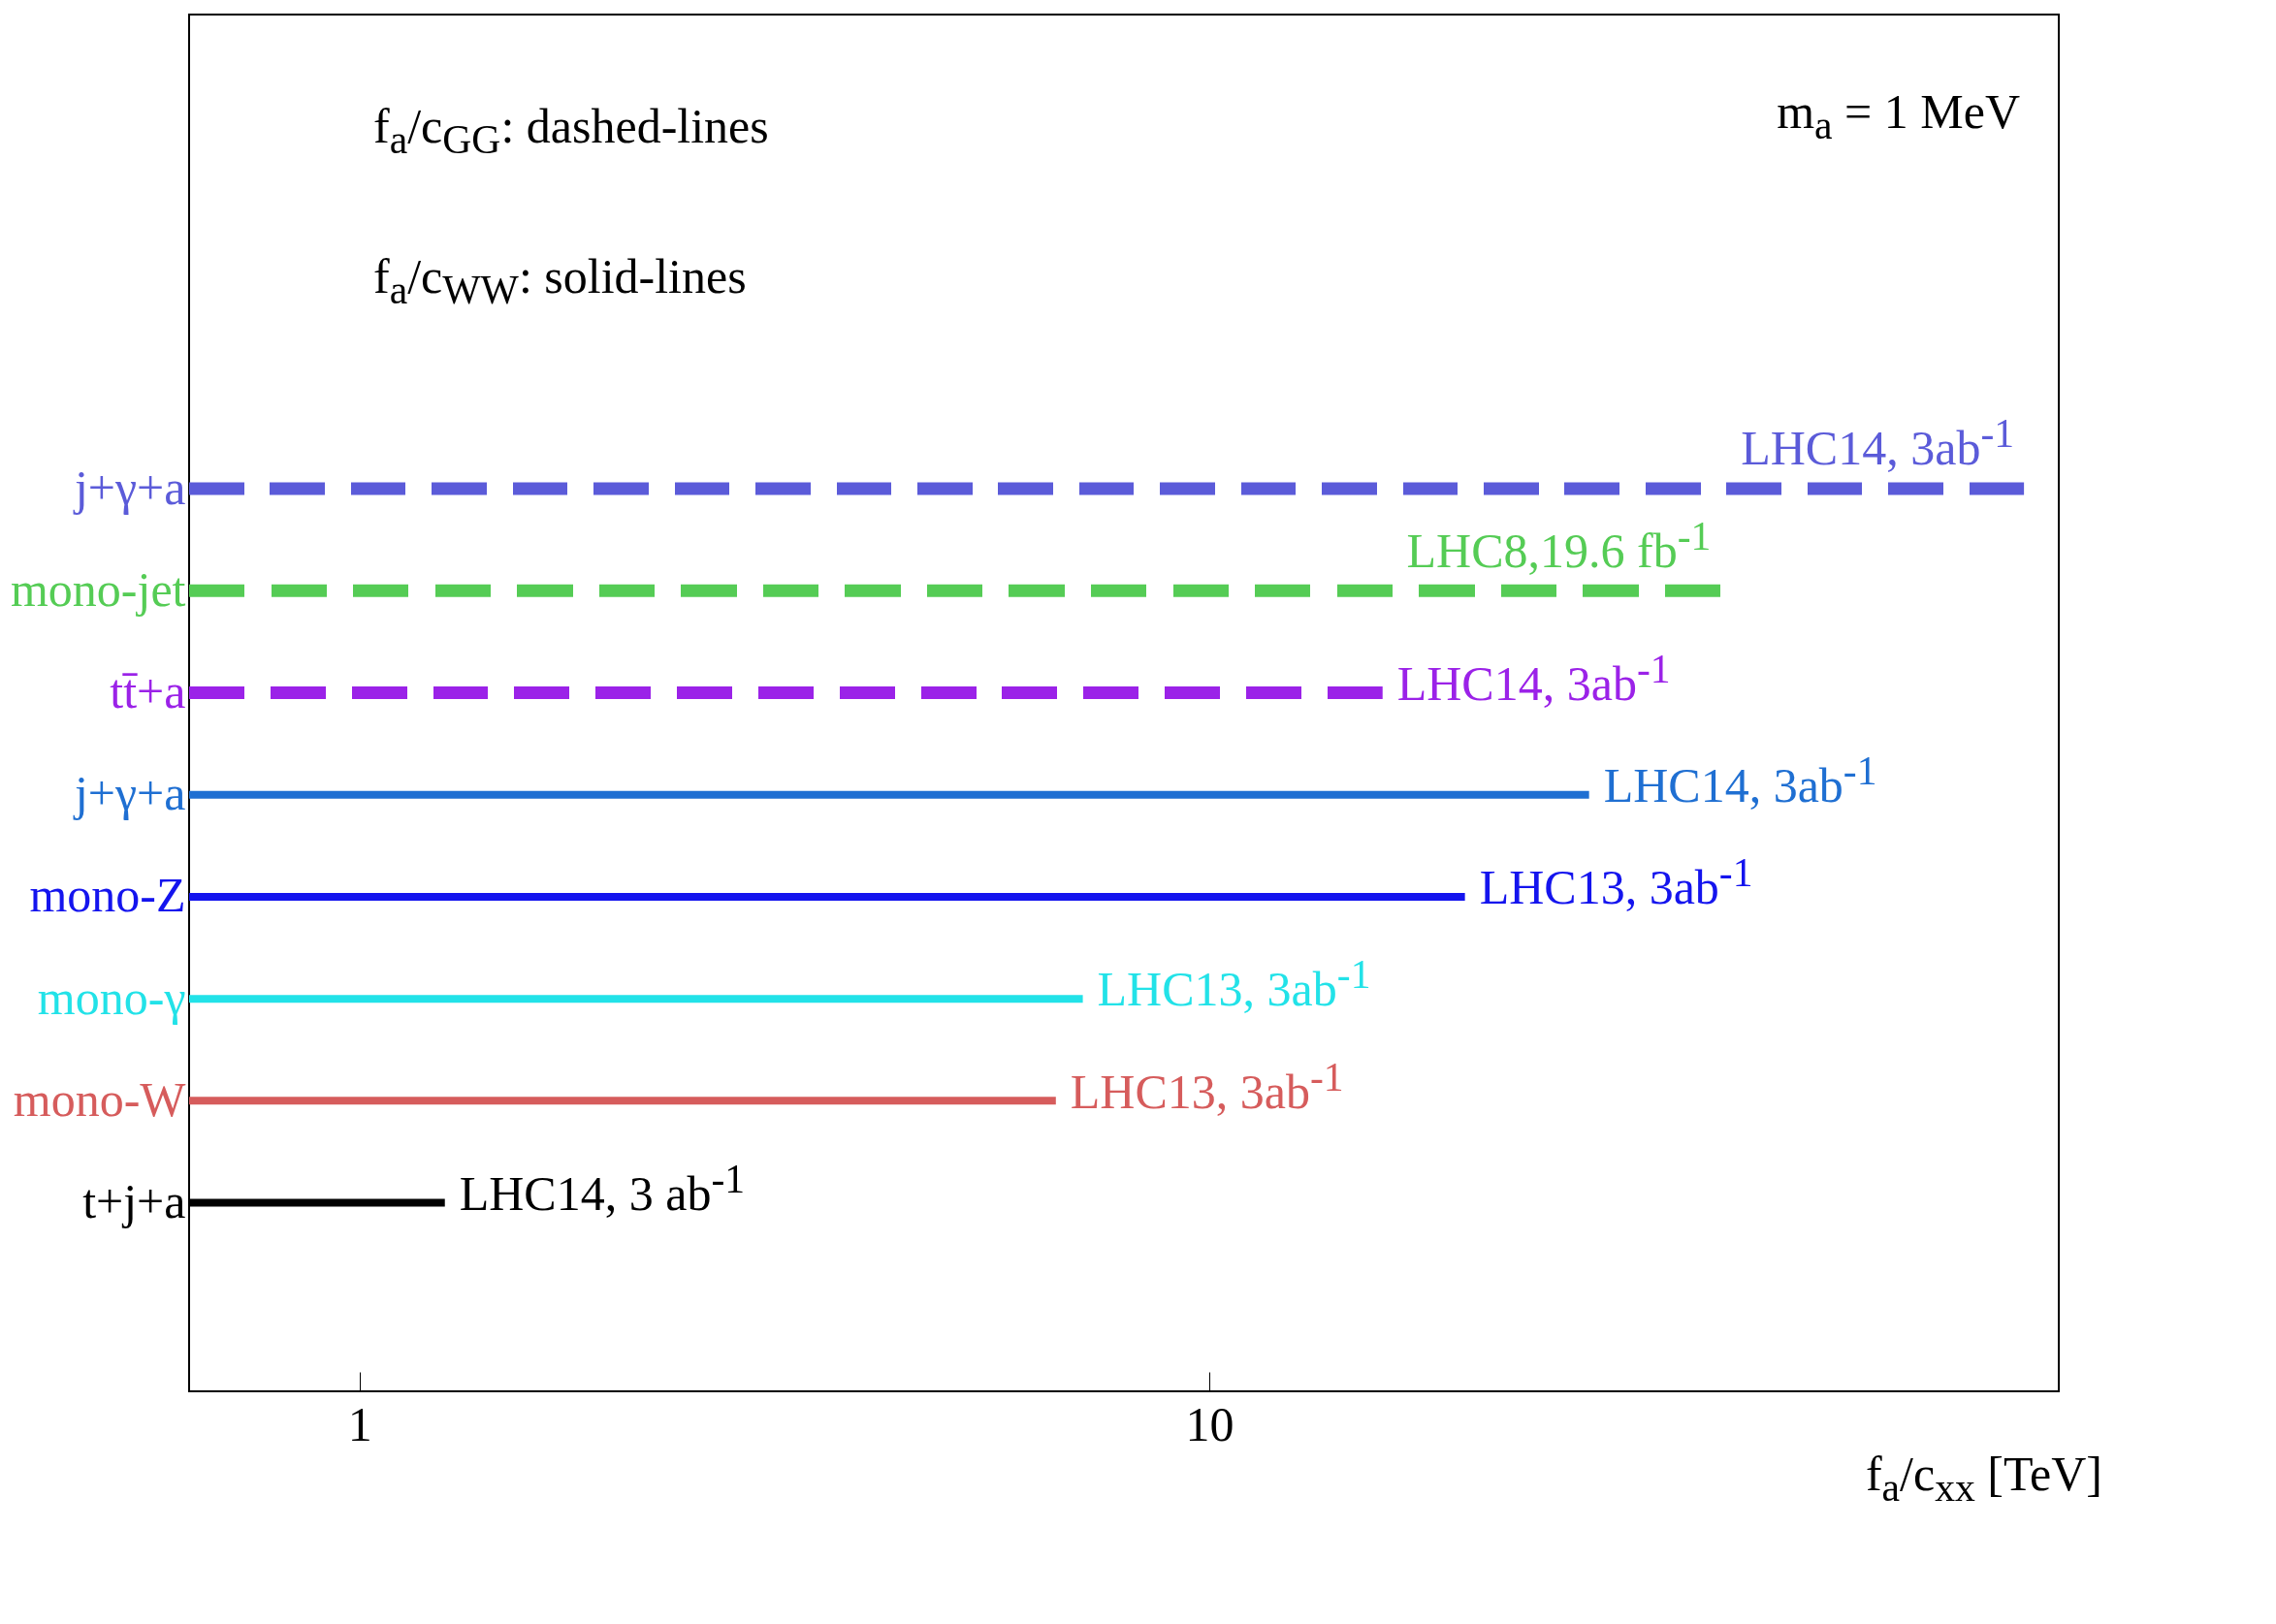 This screenshot has height=1624, width=2276. I want to click on x-tick-label: 1, so click(359, 1423).